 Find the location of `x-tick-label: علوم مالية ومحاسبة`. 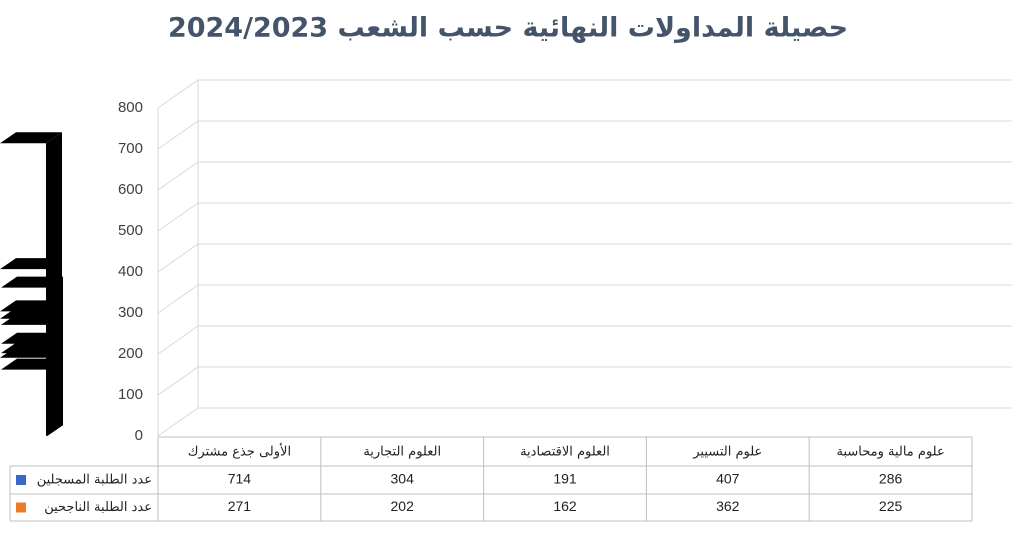

x-tick-label: علوم مالية ومحاسبة is located at coordinates (890, 452).